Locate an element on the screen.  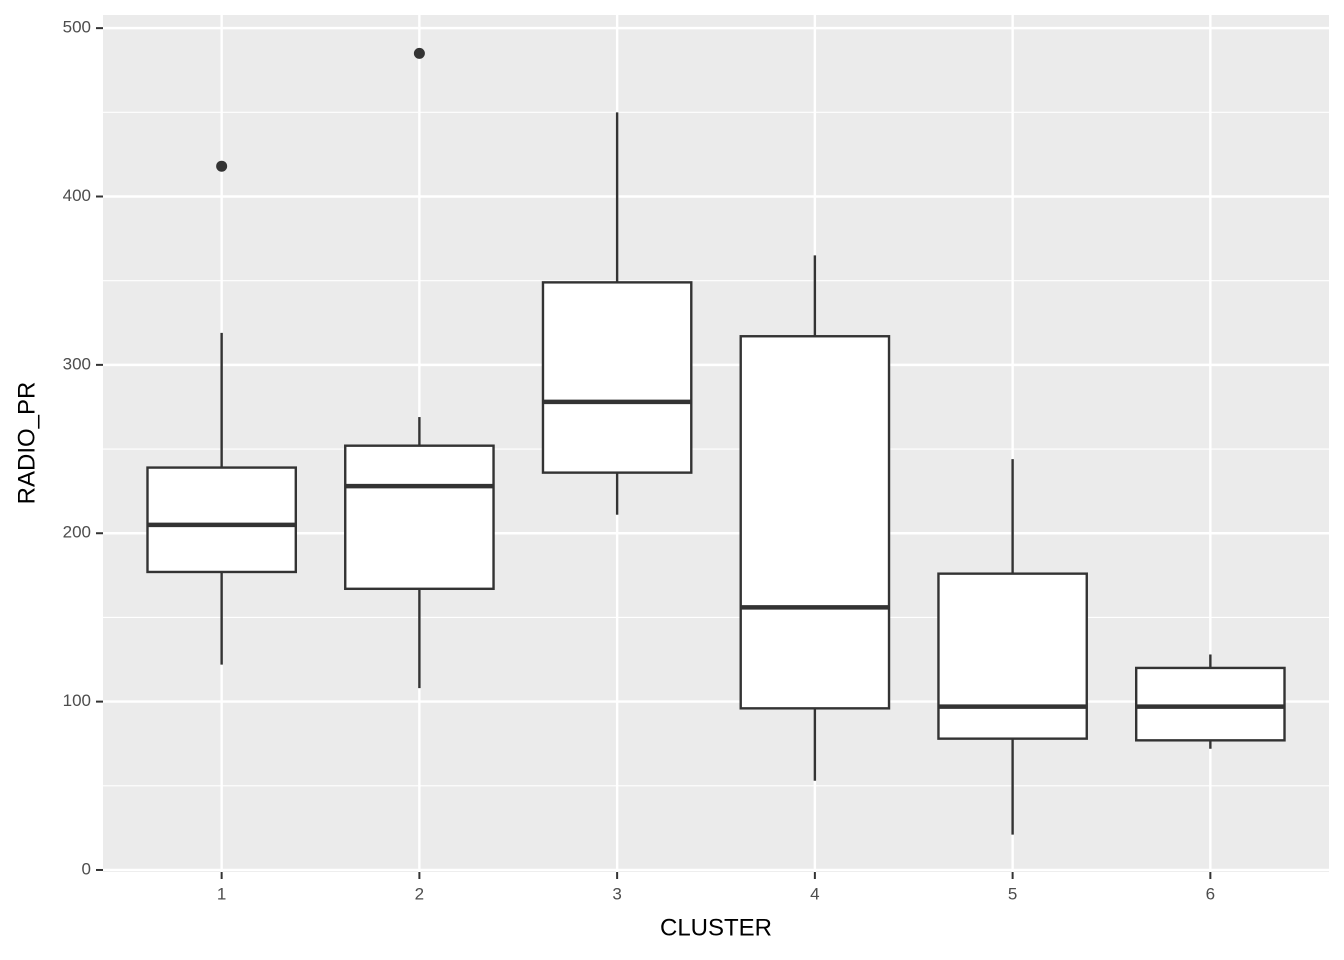
y-tick-label: 500 is located at coordinates (77, 27).